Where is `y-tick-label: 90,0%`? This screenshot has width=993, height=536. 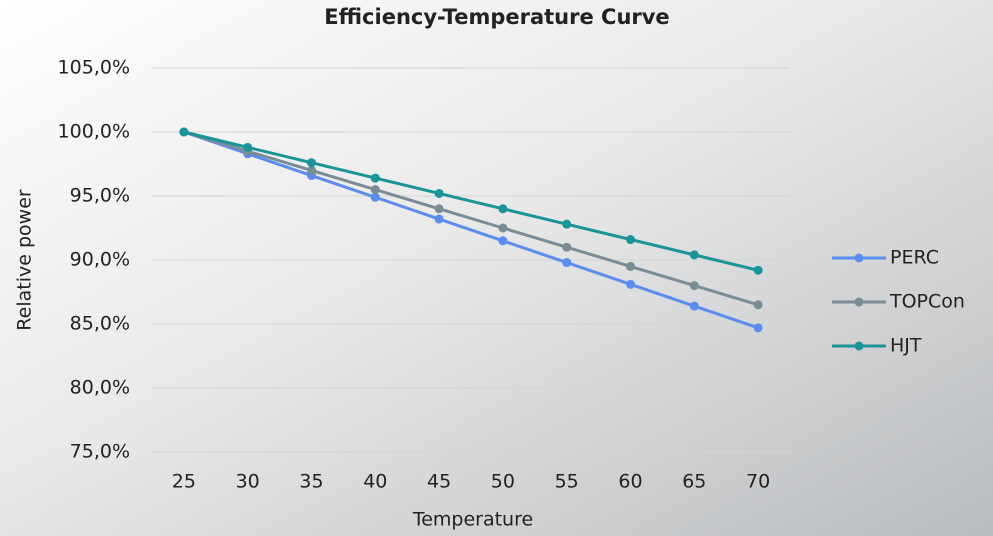
y-tick-label: 90,0% is located at coordinates (100, 260).